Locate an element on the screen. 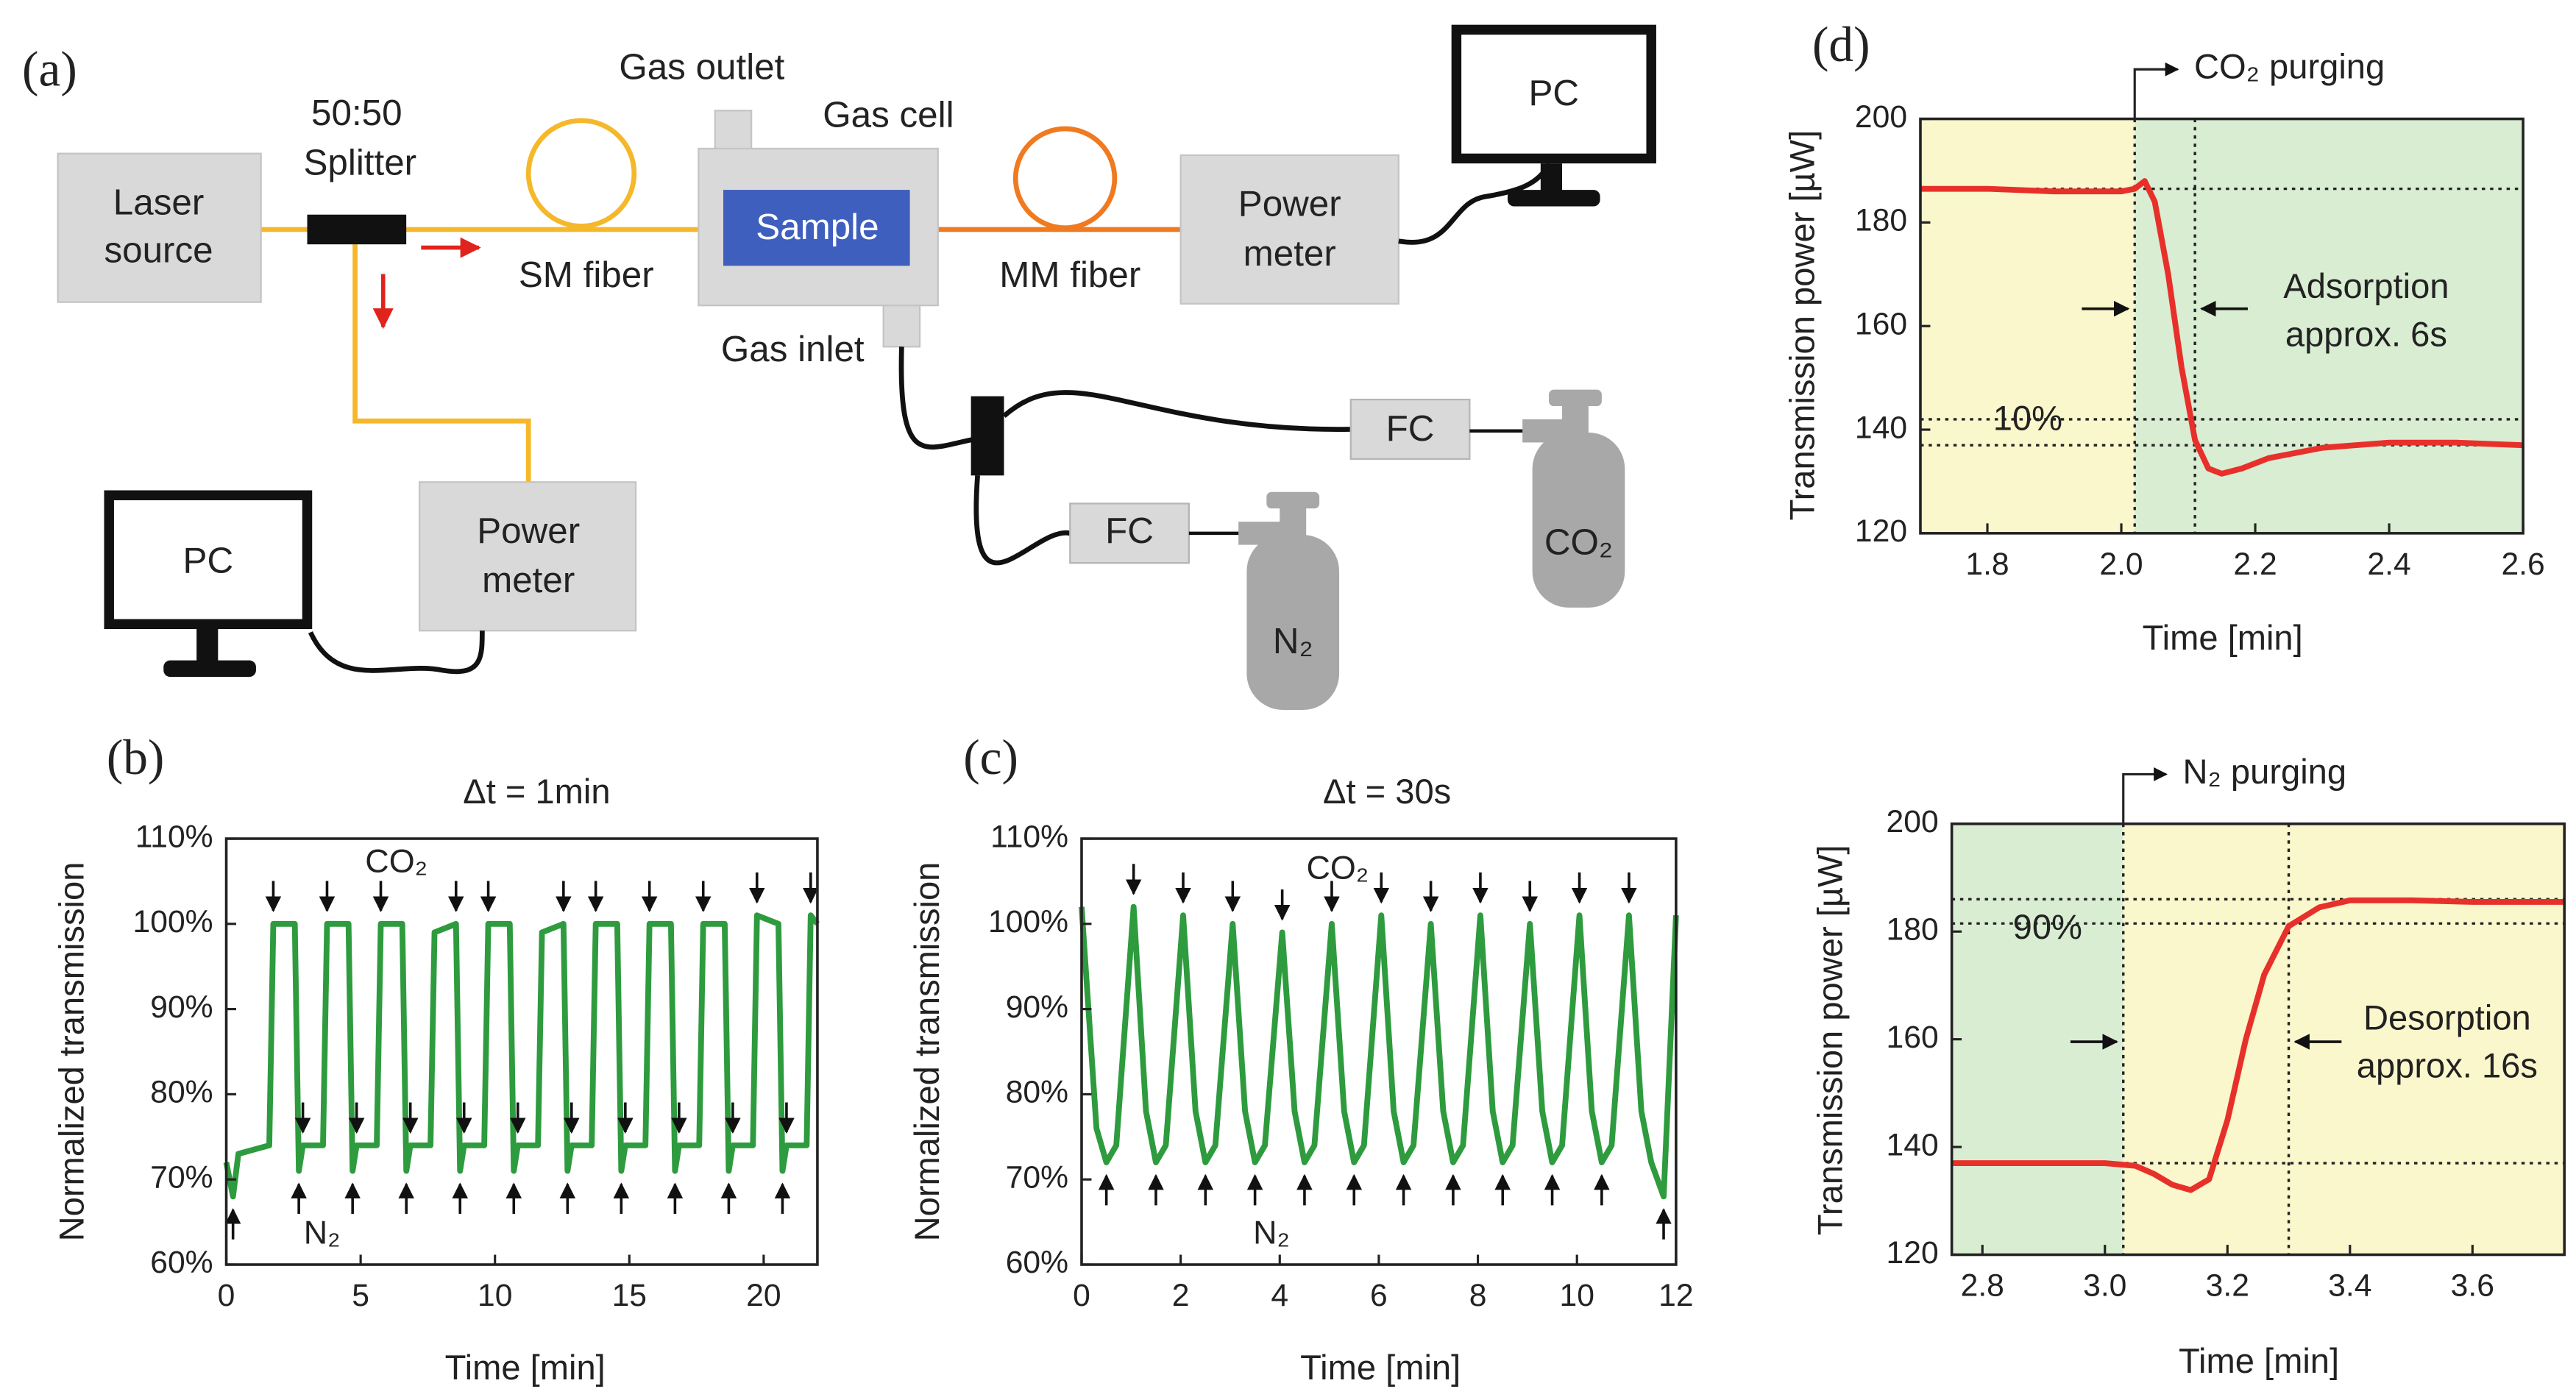 The width and height of the screenshot is (2576, 1400). co2-label: CO₂ is located at coordinates (1578, 542).